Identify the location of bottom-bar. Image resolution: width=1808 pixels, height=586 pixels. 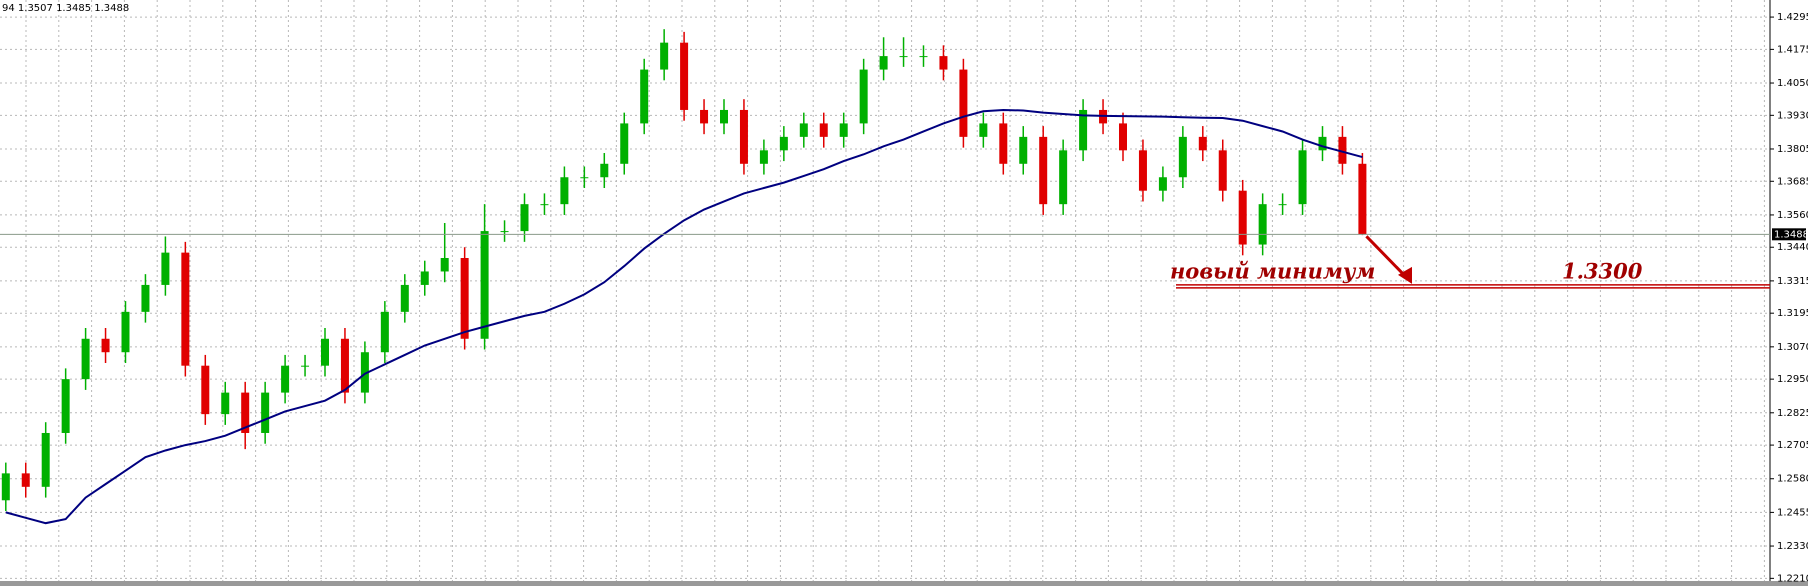
(904, 583).